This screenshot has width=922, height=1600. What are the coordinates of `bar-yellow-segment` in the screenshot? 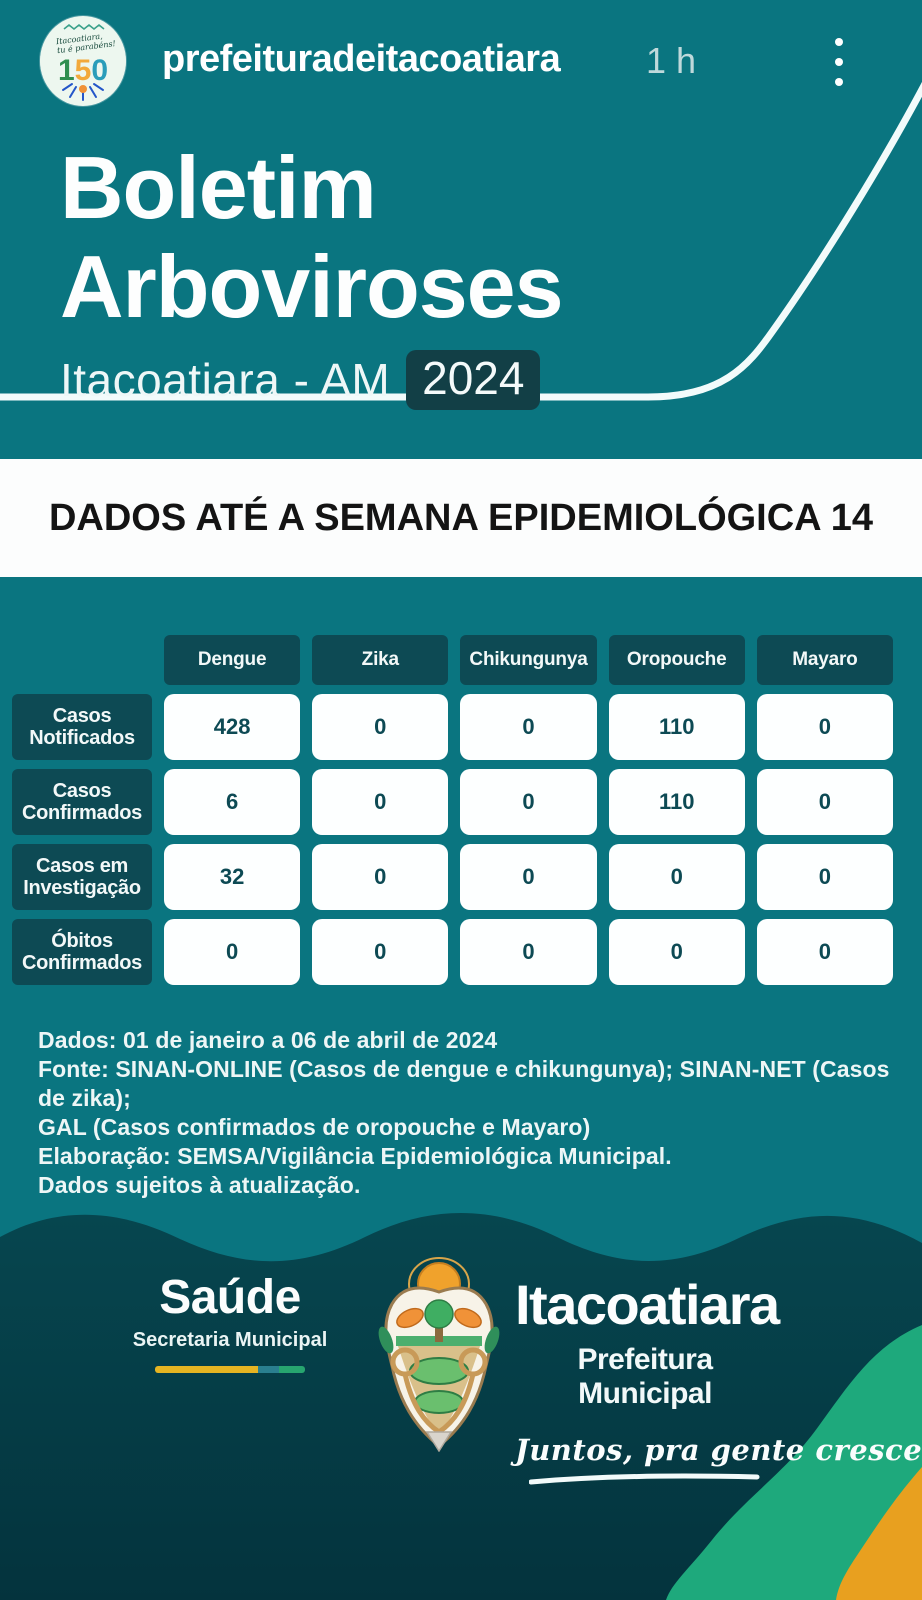 It's located at (206, 1369).